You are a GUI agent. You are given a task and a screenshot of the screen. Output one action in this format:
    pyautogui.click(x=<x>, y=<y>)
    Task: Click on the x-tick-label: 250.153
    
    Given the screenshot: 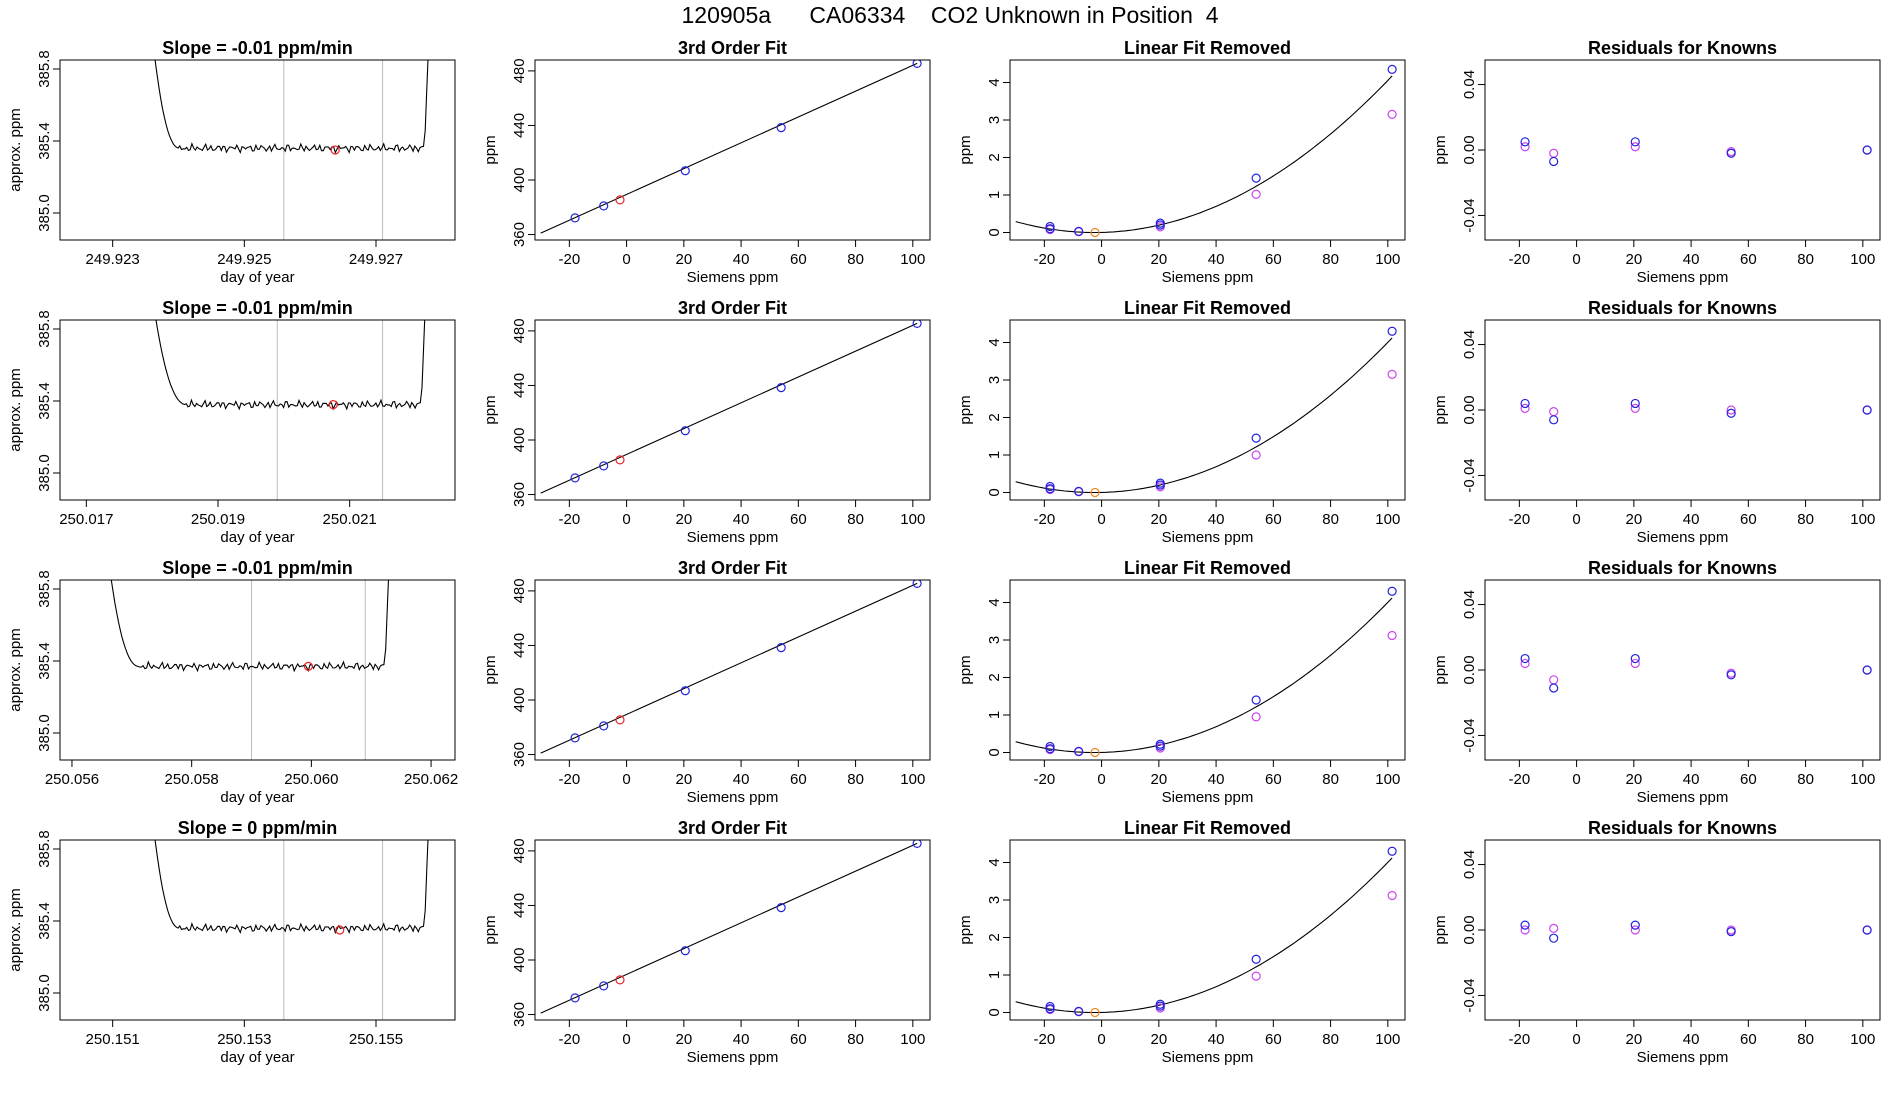 What is the action you would take?
    pyautogui.click(x=244, y=1039)
    